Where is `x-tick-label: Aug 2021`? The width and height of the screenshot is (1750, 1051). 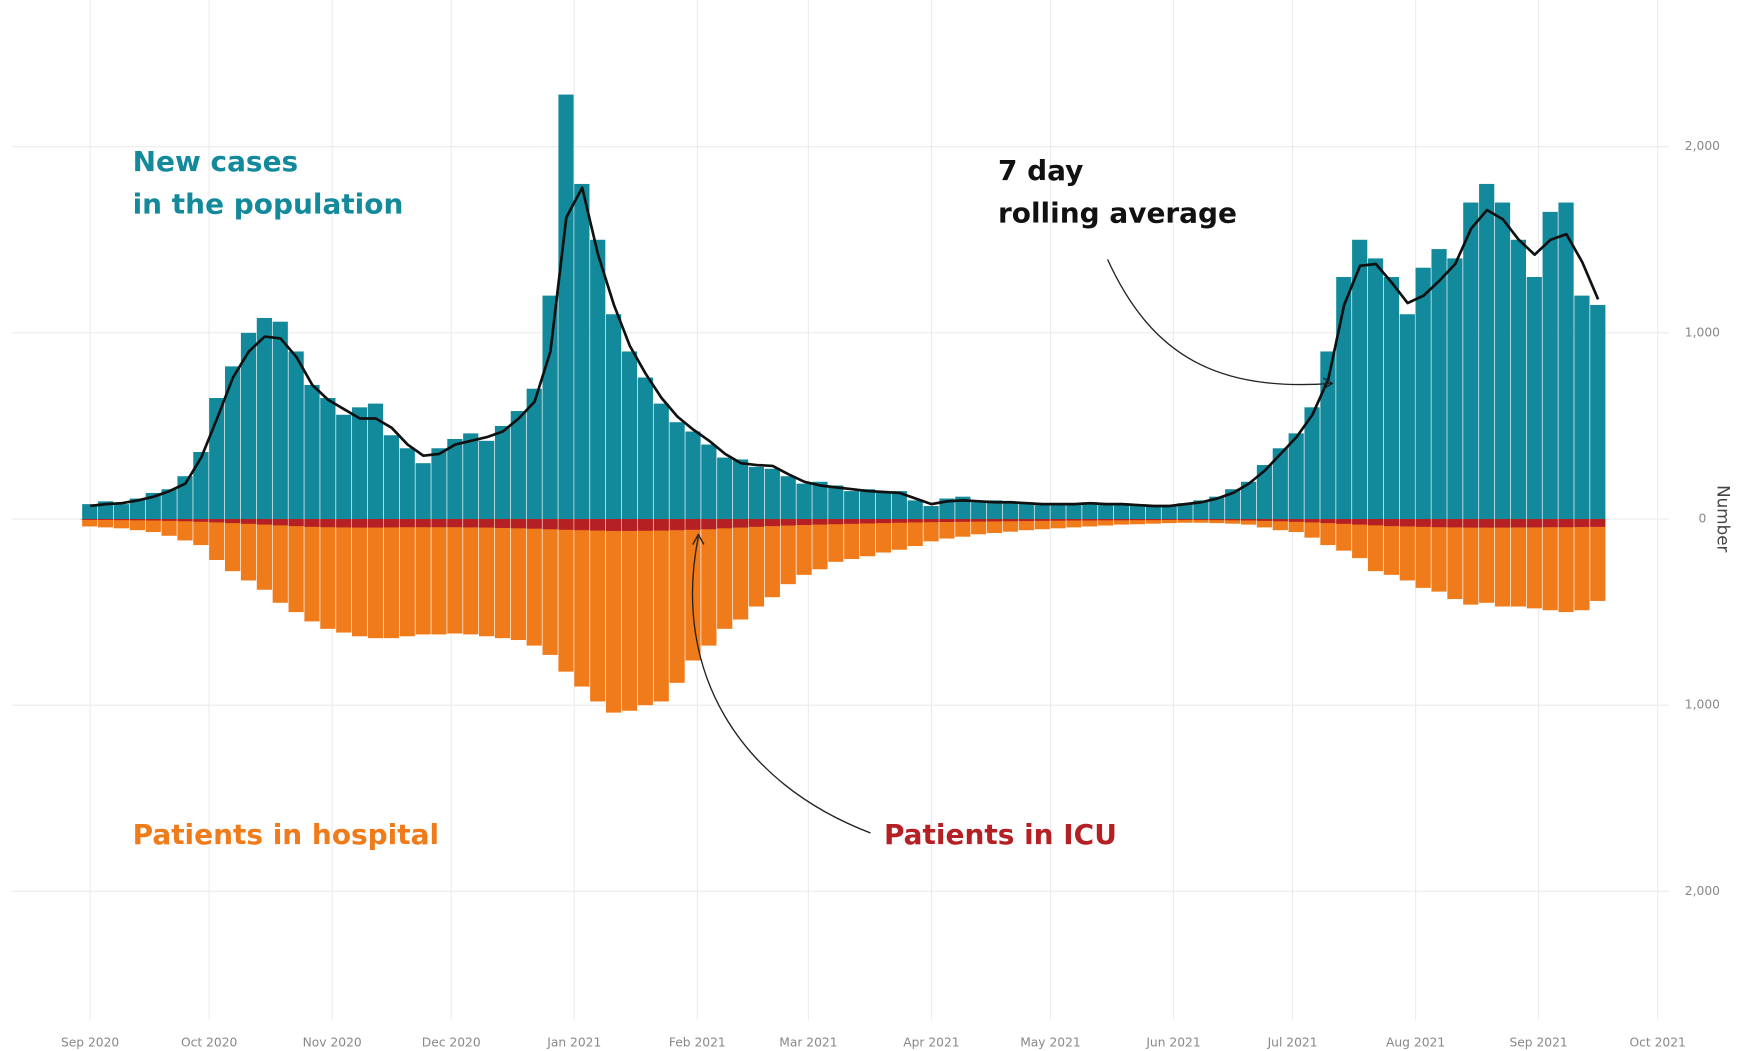
x-tick-label: Aug 2021 is located at coordinates (1415, 1043).